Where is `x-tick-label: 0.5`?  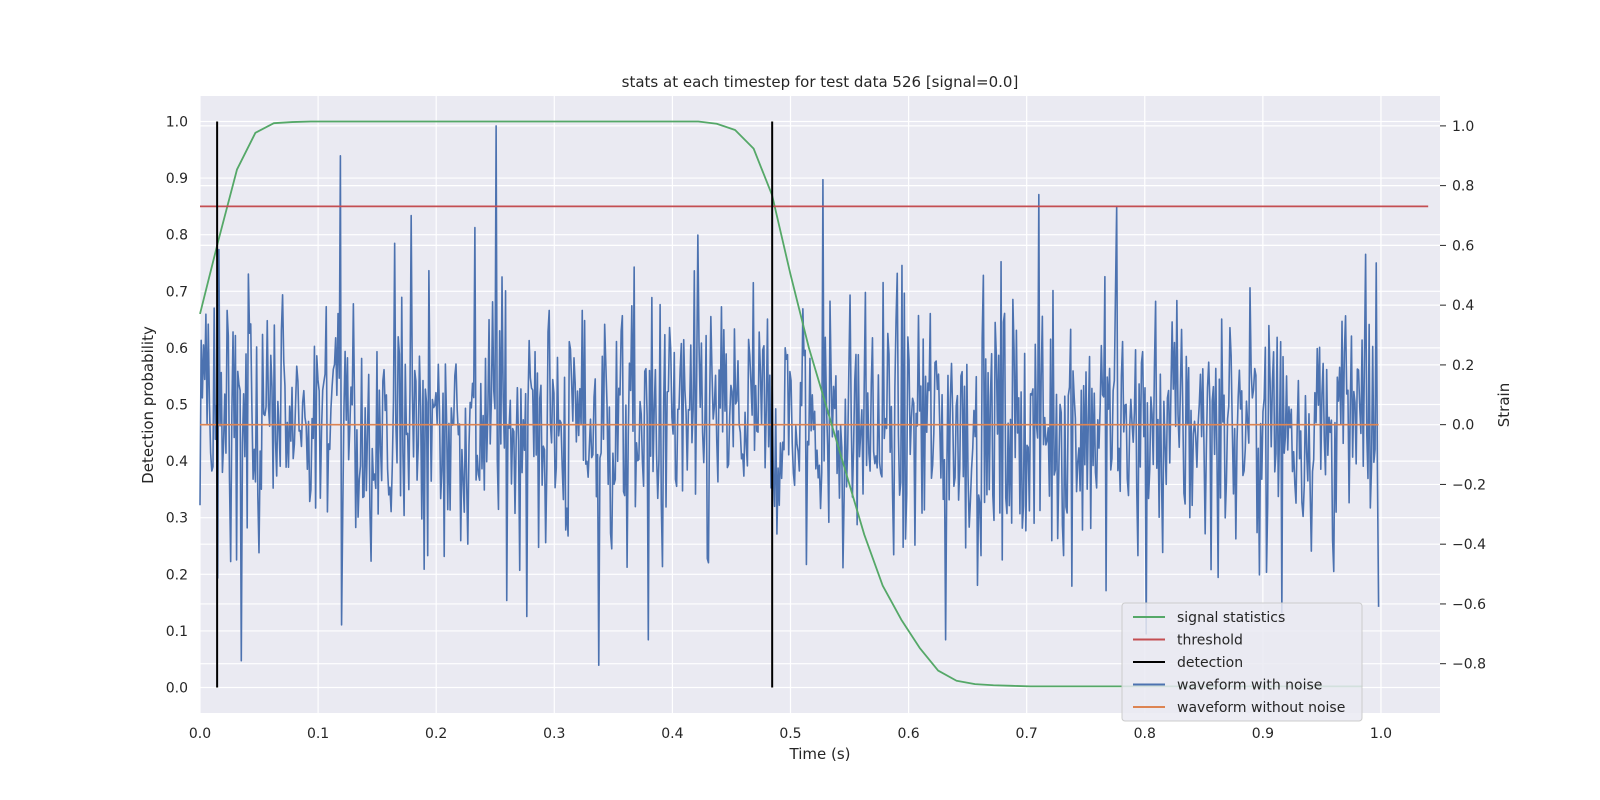 x-tick-label: 0.5 is located at coordinates (790, 734).